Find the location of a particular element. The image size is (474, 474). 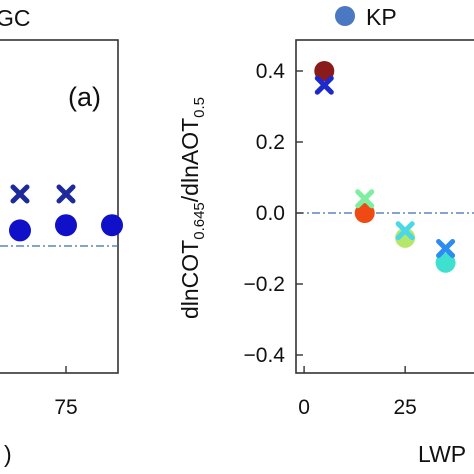

legend-left-fragment: GC is located at coordinates (15, 18).